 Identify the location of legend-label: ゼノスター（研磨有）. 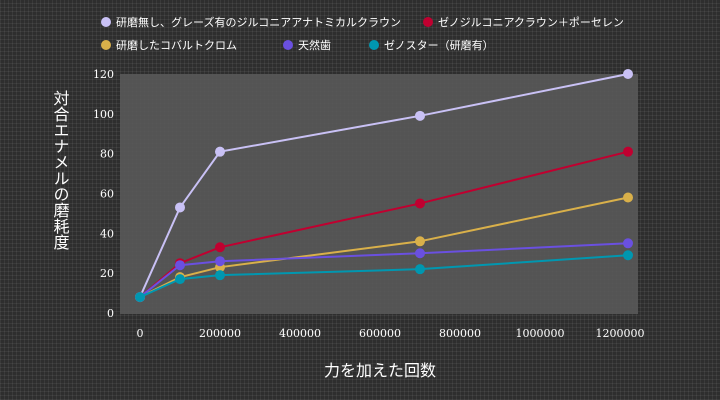
(439, 45).